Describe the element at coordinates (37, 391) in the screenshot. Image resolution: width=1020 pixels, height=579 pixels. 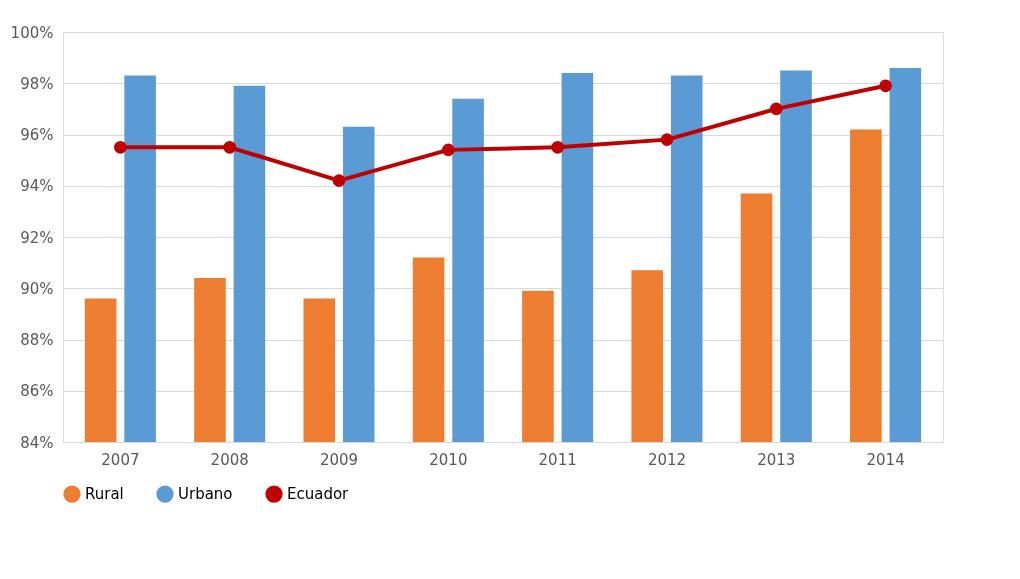
I see `y-tick-label: 86%` at that location.